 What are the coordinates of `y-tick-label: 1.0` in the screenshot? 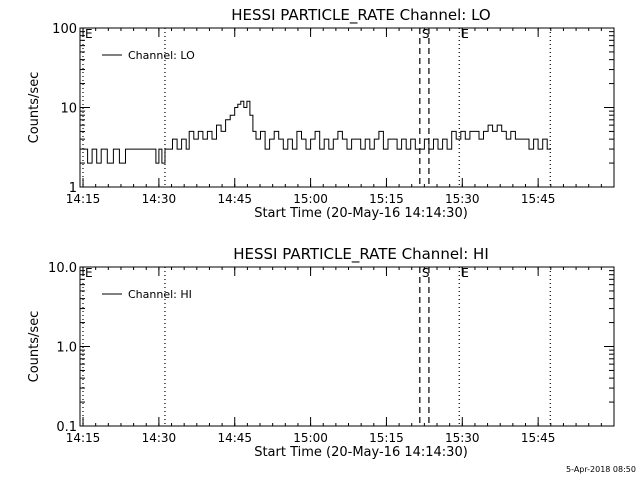 It's located at (66, 348).